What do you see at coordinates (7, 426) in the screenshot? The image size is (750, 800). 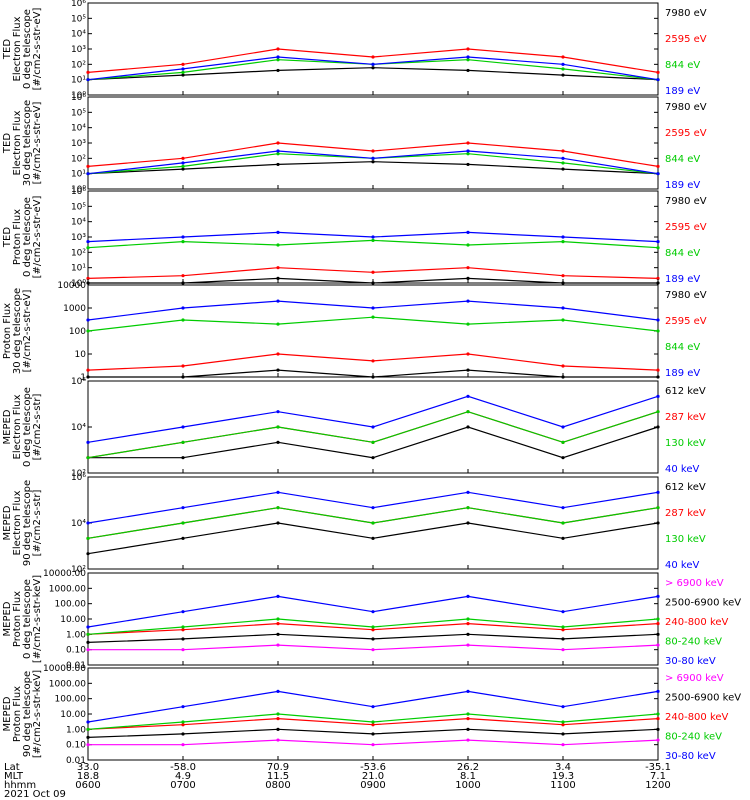 I see `y-axis-label-line: MEPED` at bounding box center [7, 426].